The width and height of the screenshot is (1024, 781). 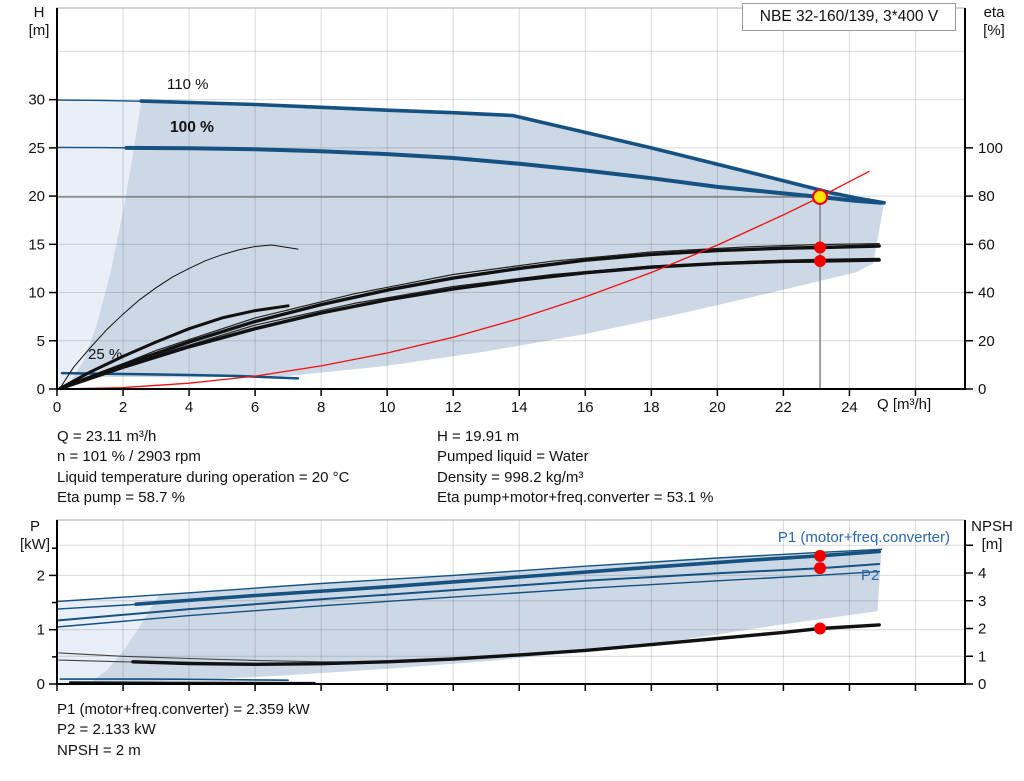 What do you see at coordinates (39, 30) in the screenshot?
I see `axis-header-head-unit: [m]` at bounding box center [39, 30].